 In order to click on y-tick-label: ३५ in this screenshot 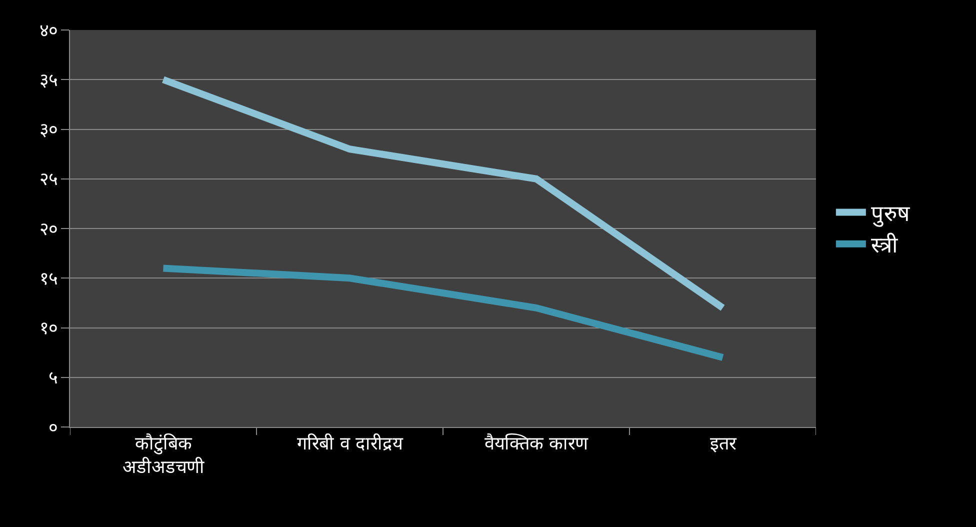, I will do `click(48, 80)`.